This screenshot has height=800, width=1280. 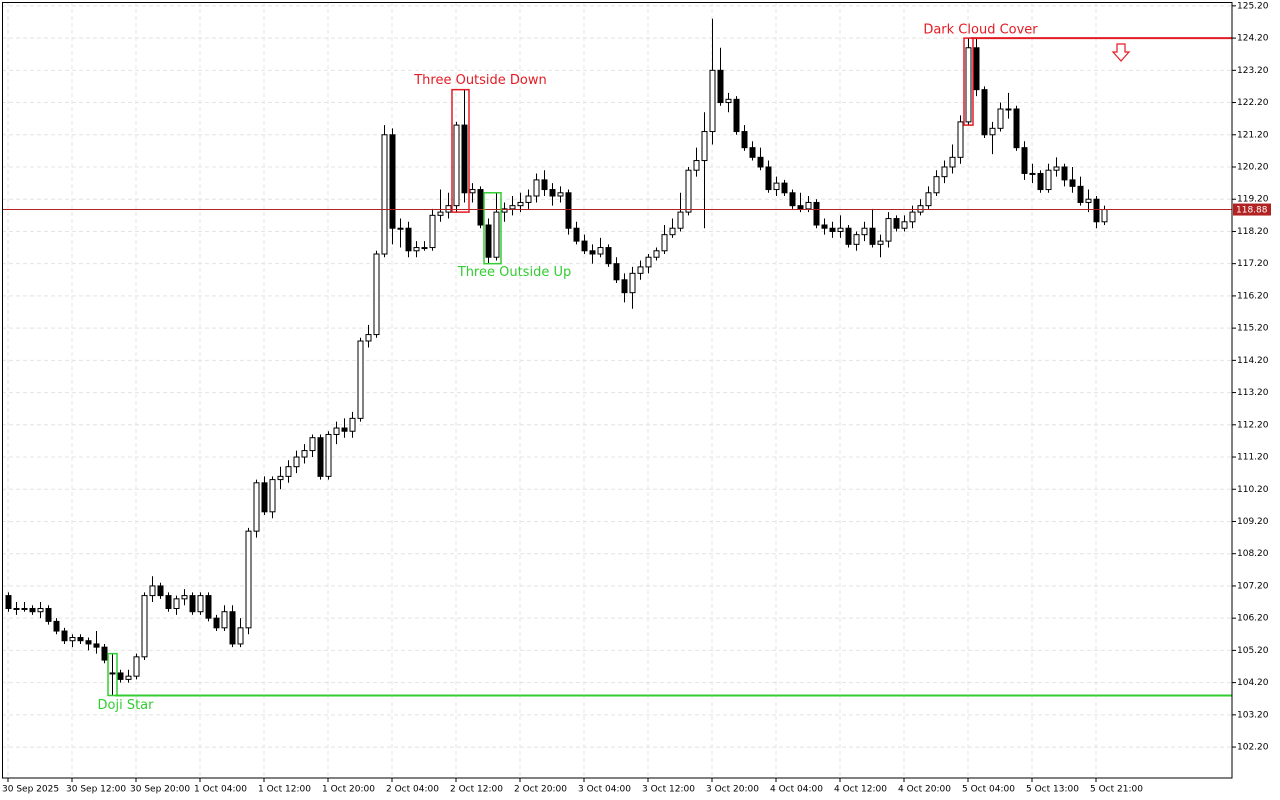 What do you see at coordinates (1252, 211) in the screenshot?
I see `price-tag-label: 118.88` at bounding box center [1252, 211].